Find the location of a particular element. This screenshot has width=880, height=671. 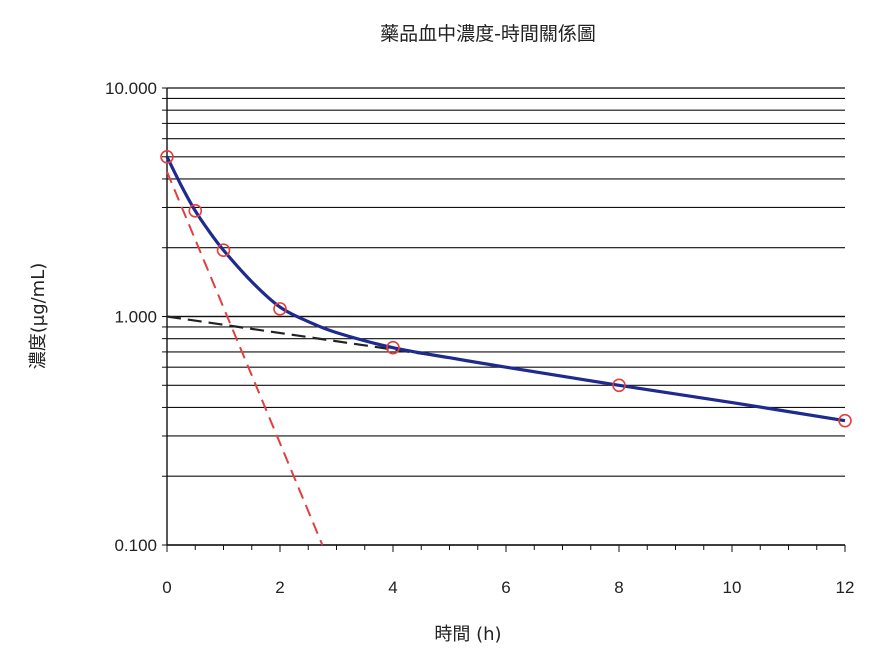

x-tick-label: 0 is located at coordinates (166, 587).